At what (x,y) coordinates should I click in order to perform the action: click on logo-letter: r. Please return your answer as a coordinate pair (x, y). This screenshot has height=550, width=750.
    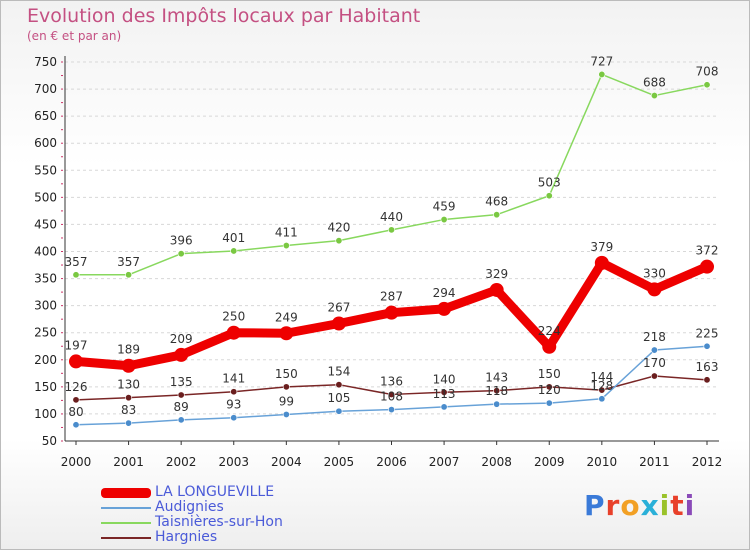
    Looking at the image, I should click on (613, 505).